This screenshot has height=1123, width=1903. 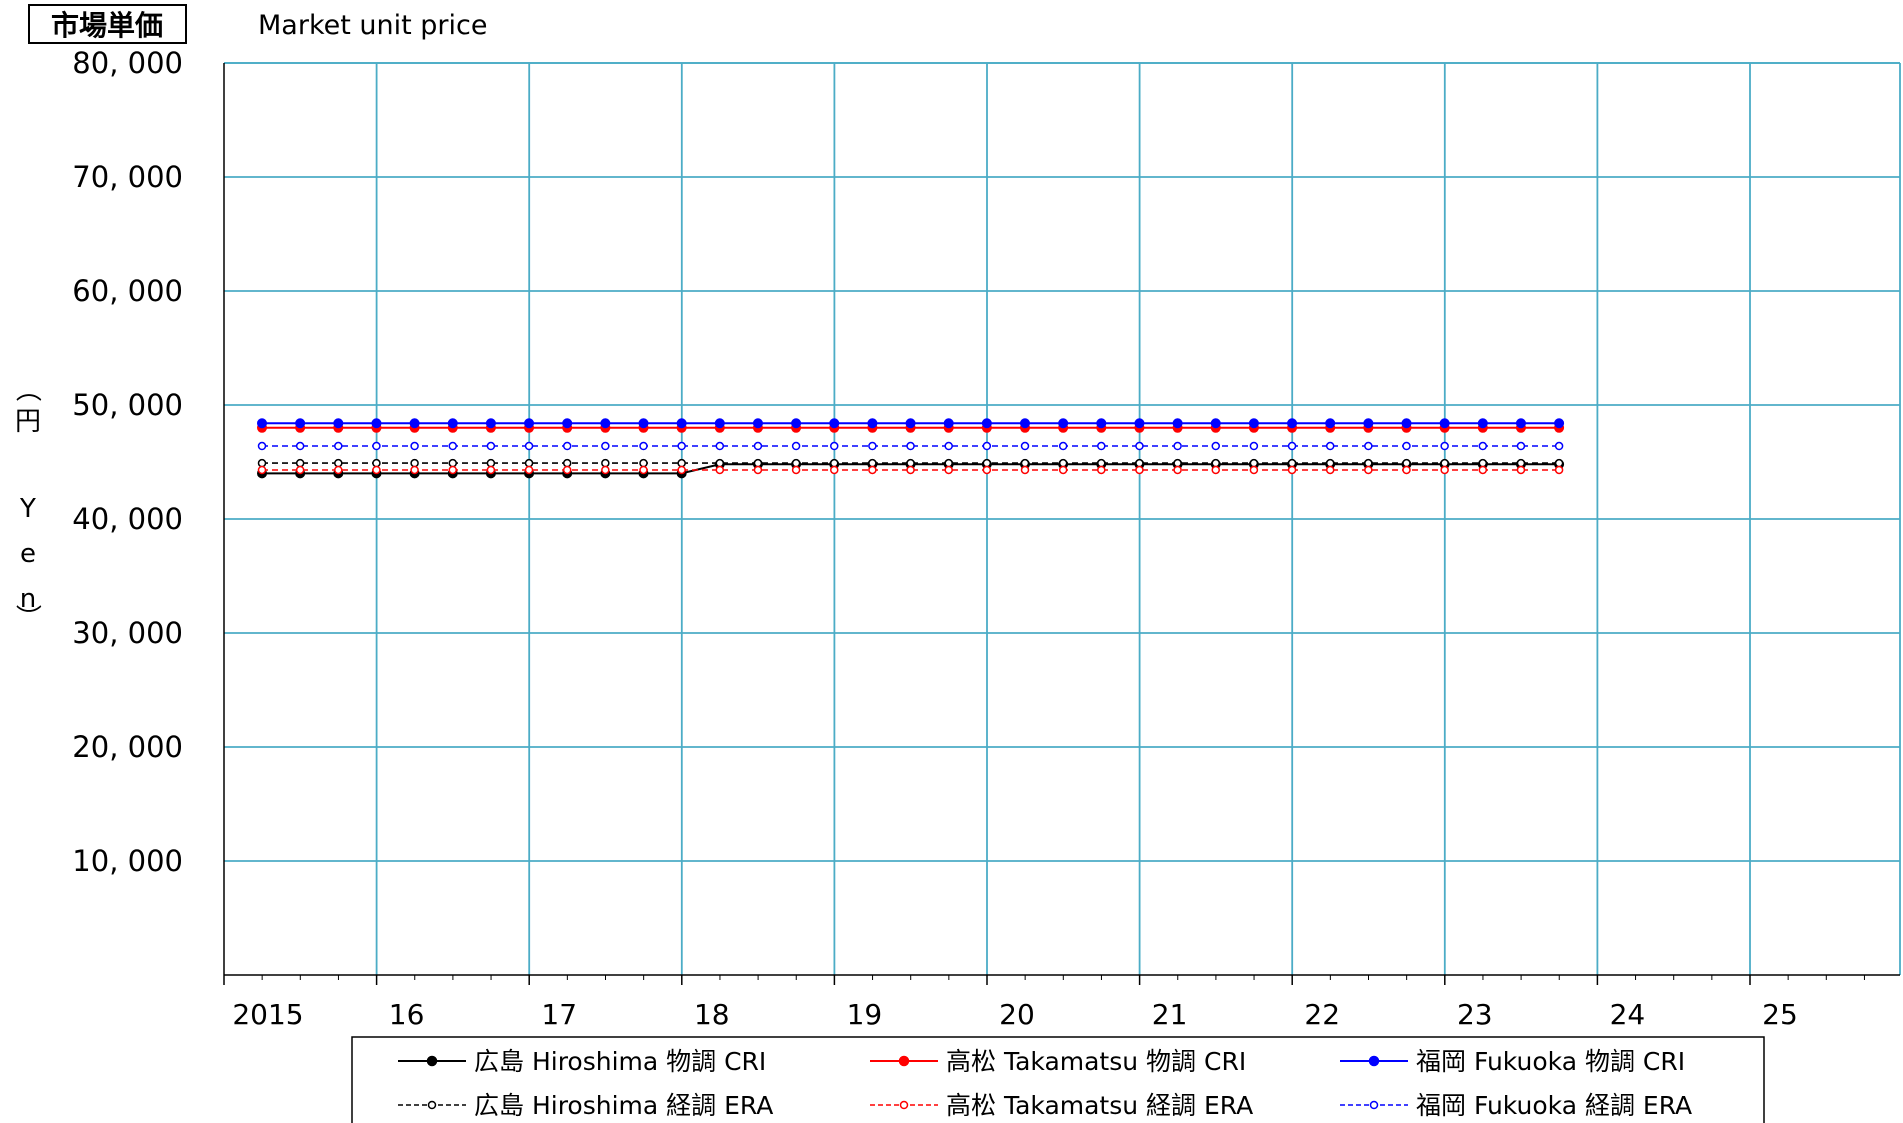 I want to click on legend-item: 福岡 Fukuoka 物調 CRI, so click(x=1512, y=1061).